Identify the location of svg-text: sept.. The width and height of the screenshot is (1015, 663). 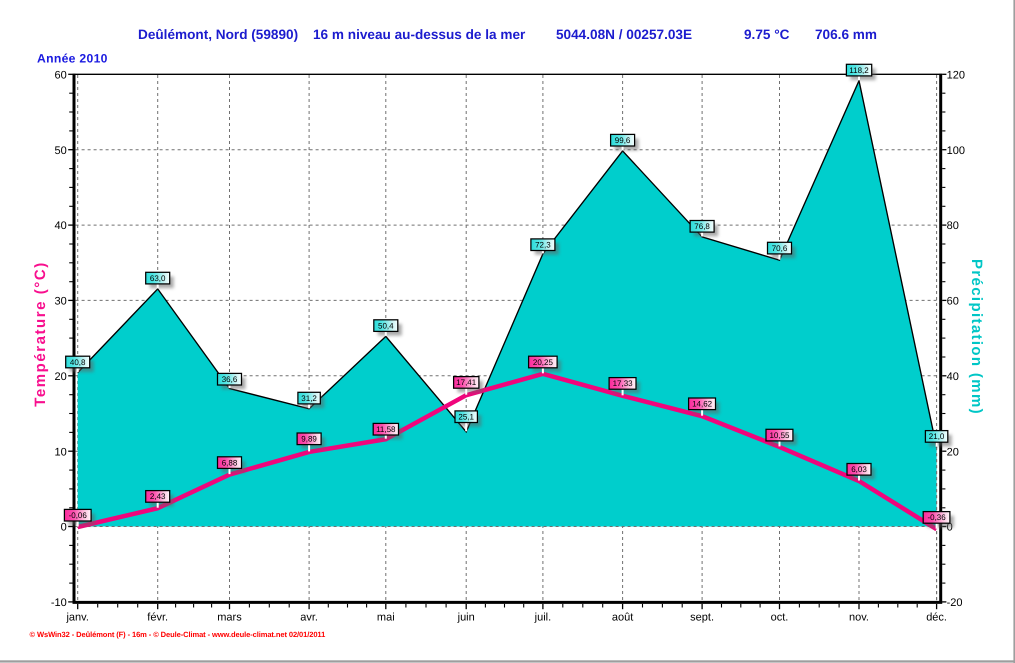
(702, 618).